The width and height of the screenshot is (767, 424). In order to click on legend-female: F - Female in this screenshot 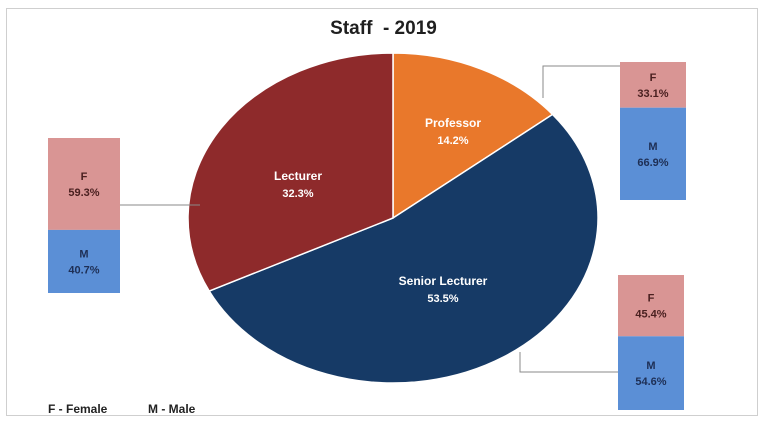, I will do `click(78, 409)`.